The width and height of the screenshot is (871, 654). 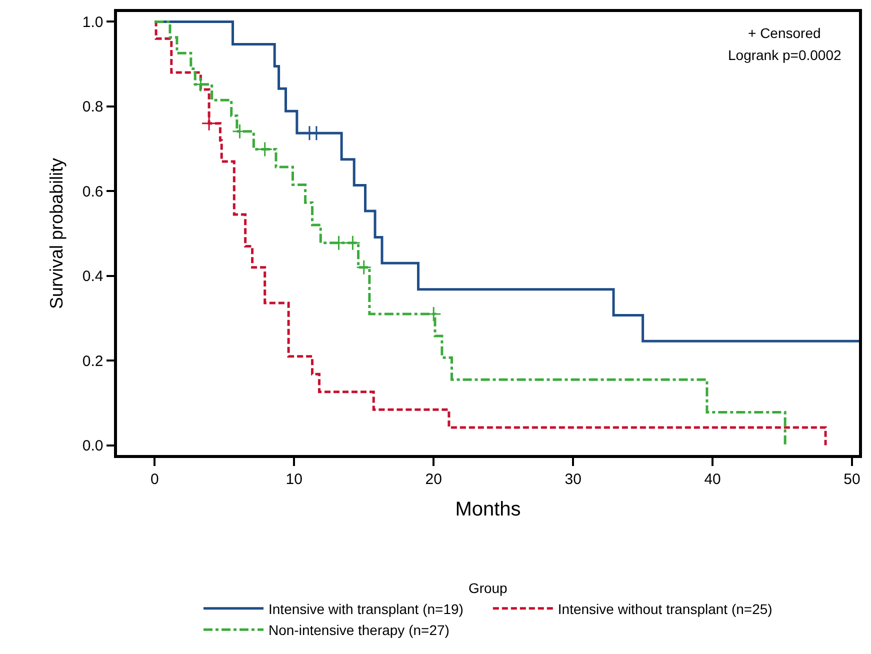 What do you see at coordinates (712, 479) in the screenshot?
I see `x-tick-label: 40` at bounding box center [712, 479].